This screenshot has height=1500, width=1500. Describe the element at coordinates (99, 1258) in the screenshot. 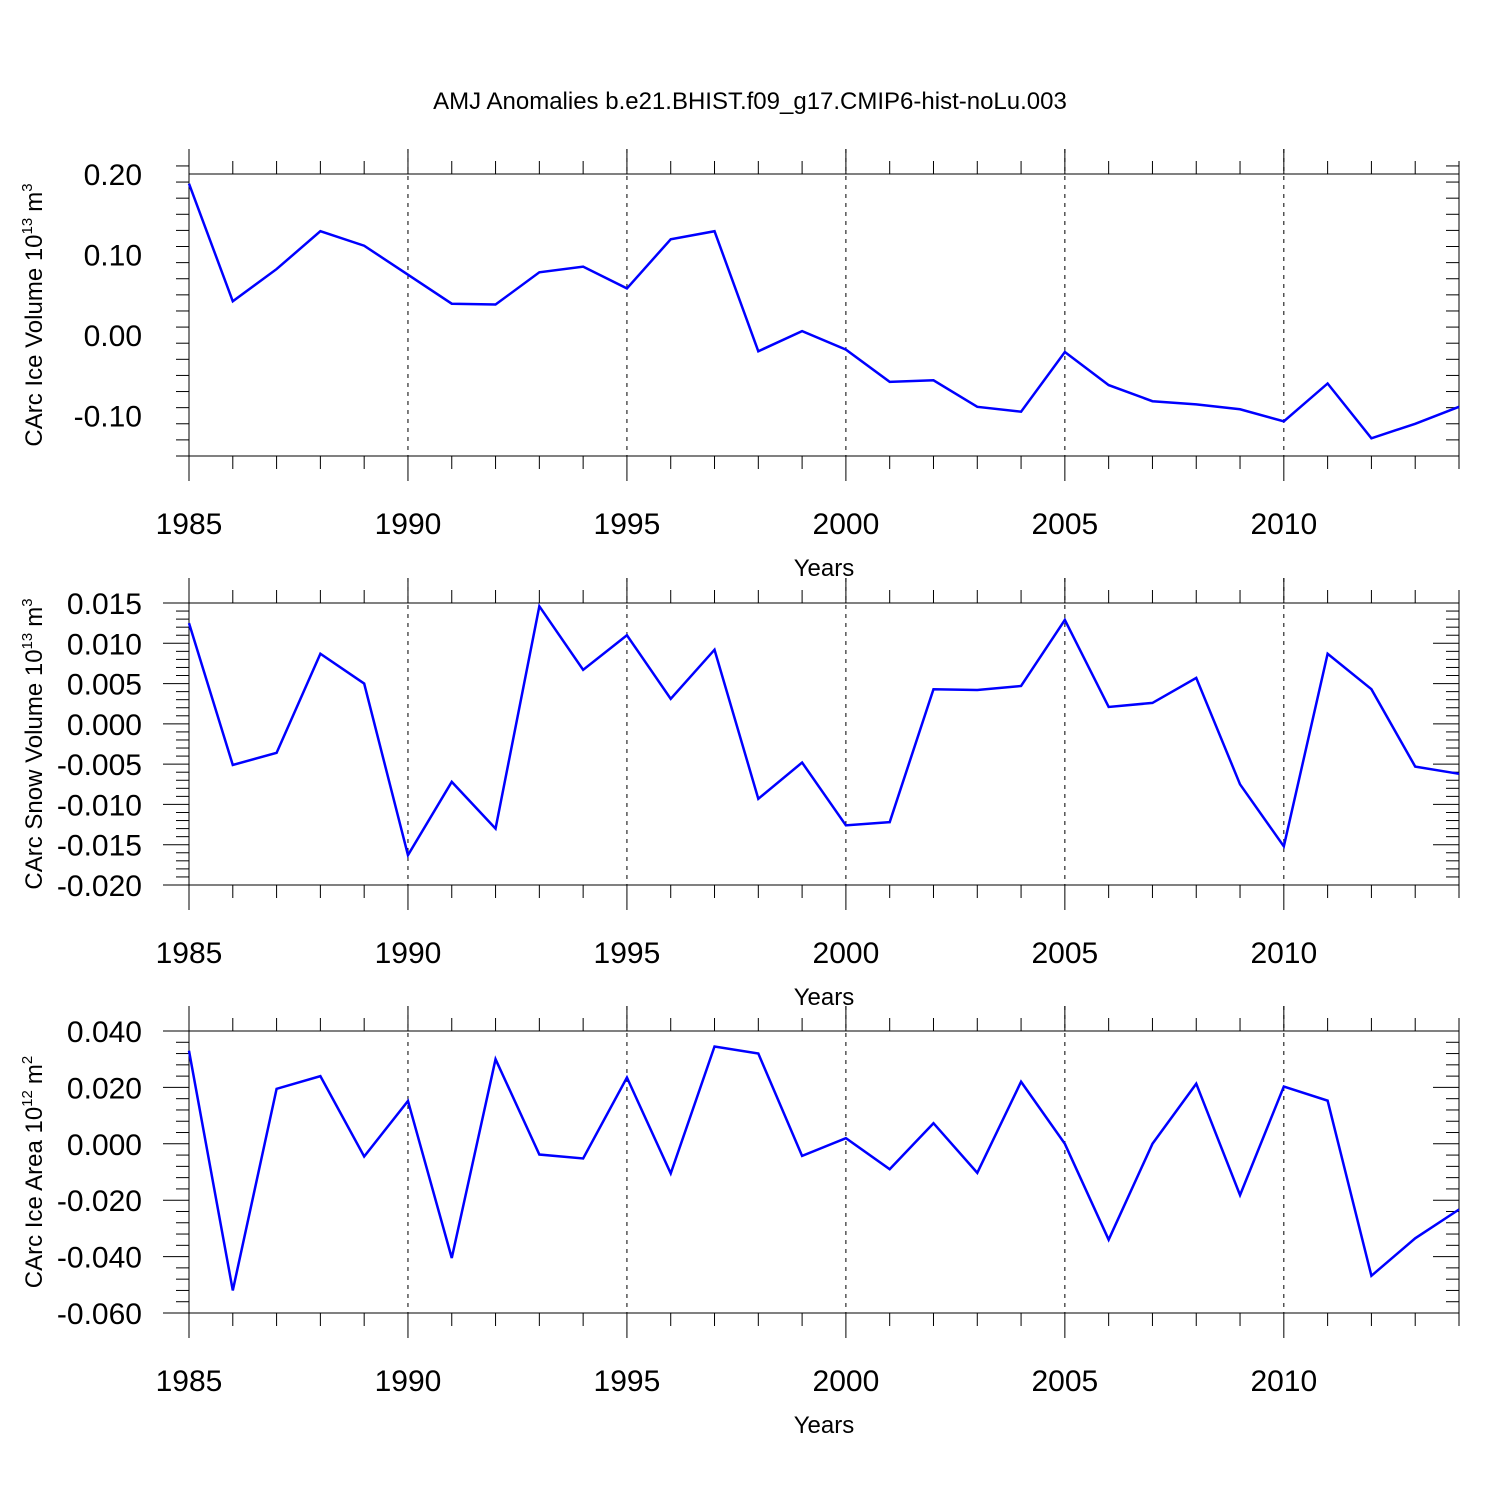

I see `y-tick-label: -0.040` at that location.